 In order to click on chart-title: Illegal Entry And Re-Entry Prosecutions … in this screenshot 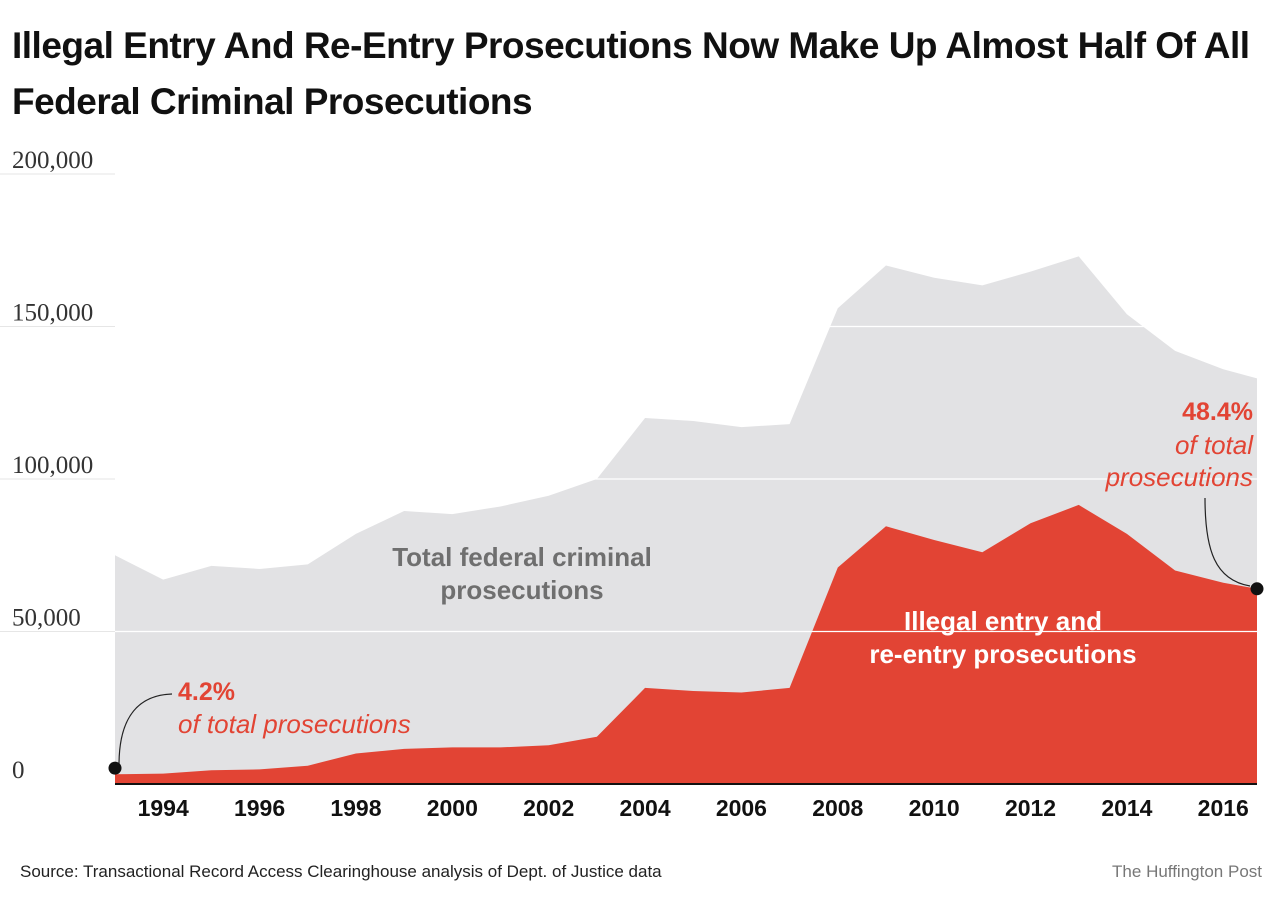, I will do `click(631, 73)`.